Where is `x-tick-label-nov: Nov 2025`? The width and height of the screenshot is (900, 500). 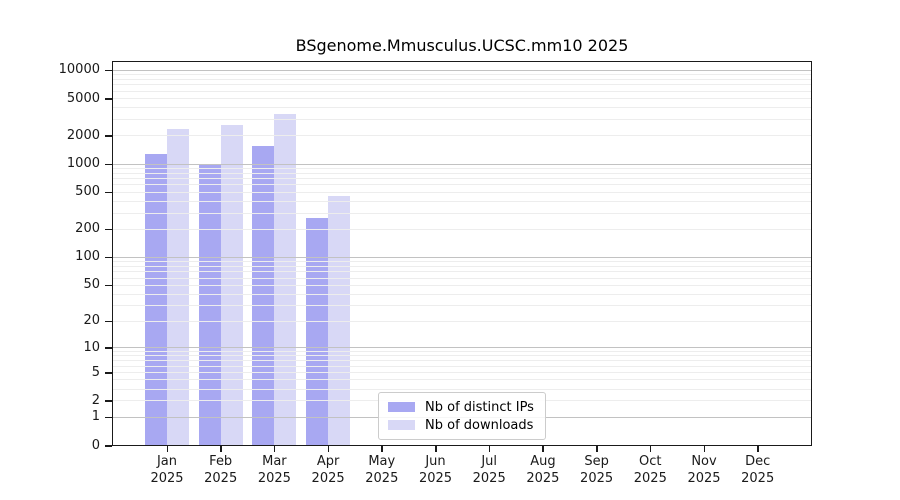 x-tick-label-nov: Nov 2025 is located at coordinates (704, 470).